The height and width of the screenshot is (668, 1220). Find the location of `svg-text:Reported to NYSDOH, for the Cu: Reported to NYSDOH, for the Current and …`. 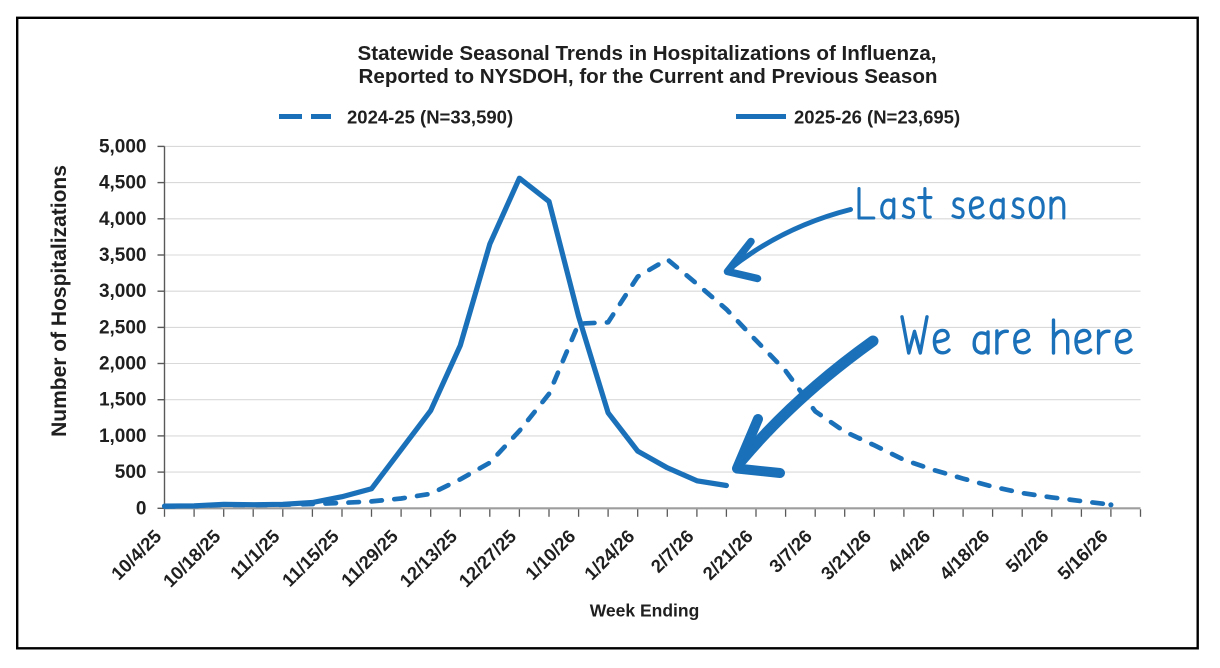

svg-text:Reported to NYSDOH, for the Cu: Reported to NYSDOH, for the Current and … is located at coordinates (648, 76).